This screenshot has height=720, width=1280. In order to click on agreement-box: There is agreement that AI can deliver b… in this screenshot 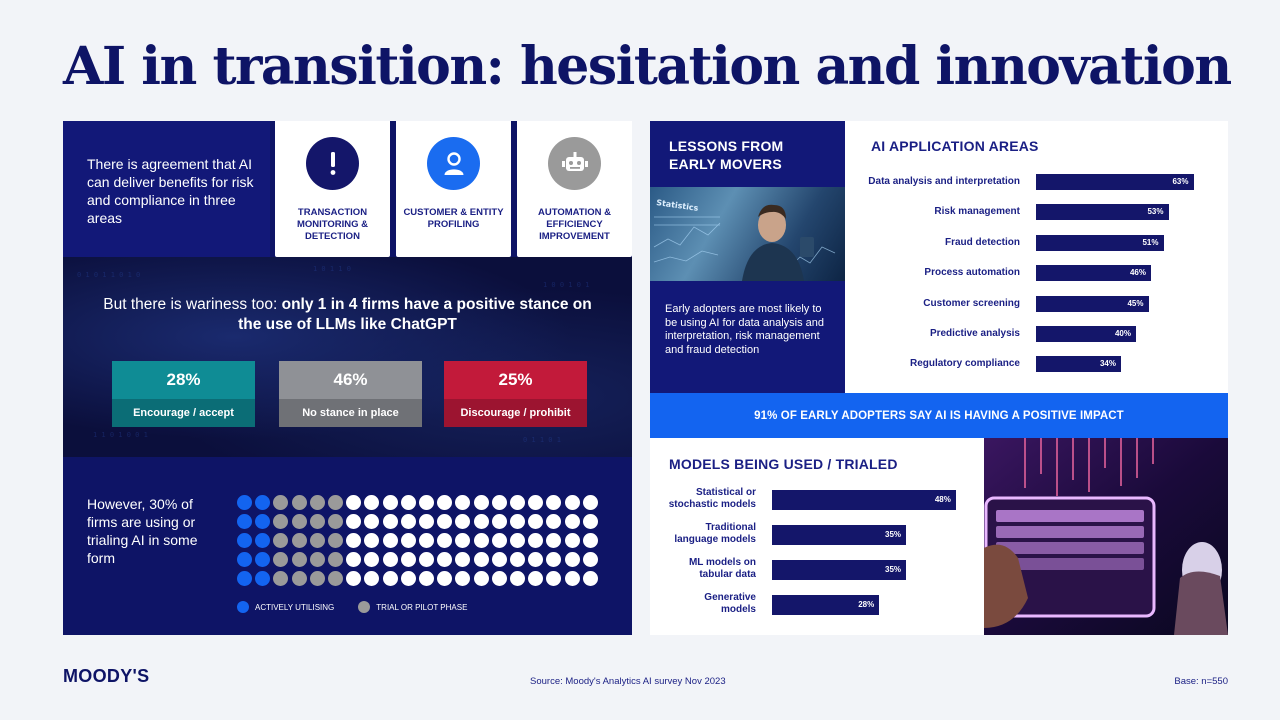, I will do `click(166, 189)`.